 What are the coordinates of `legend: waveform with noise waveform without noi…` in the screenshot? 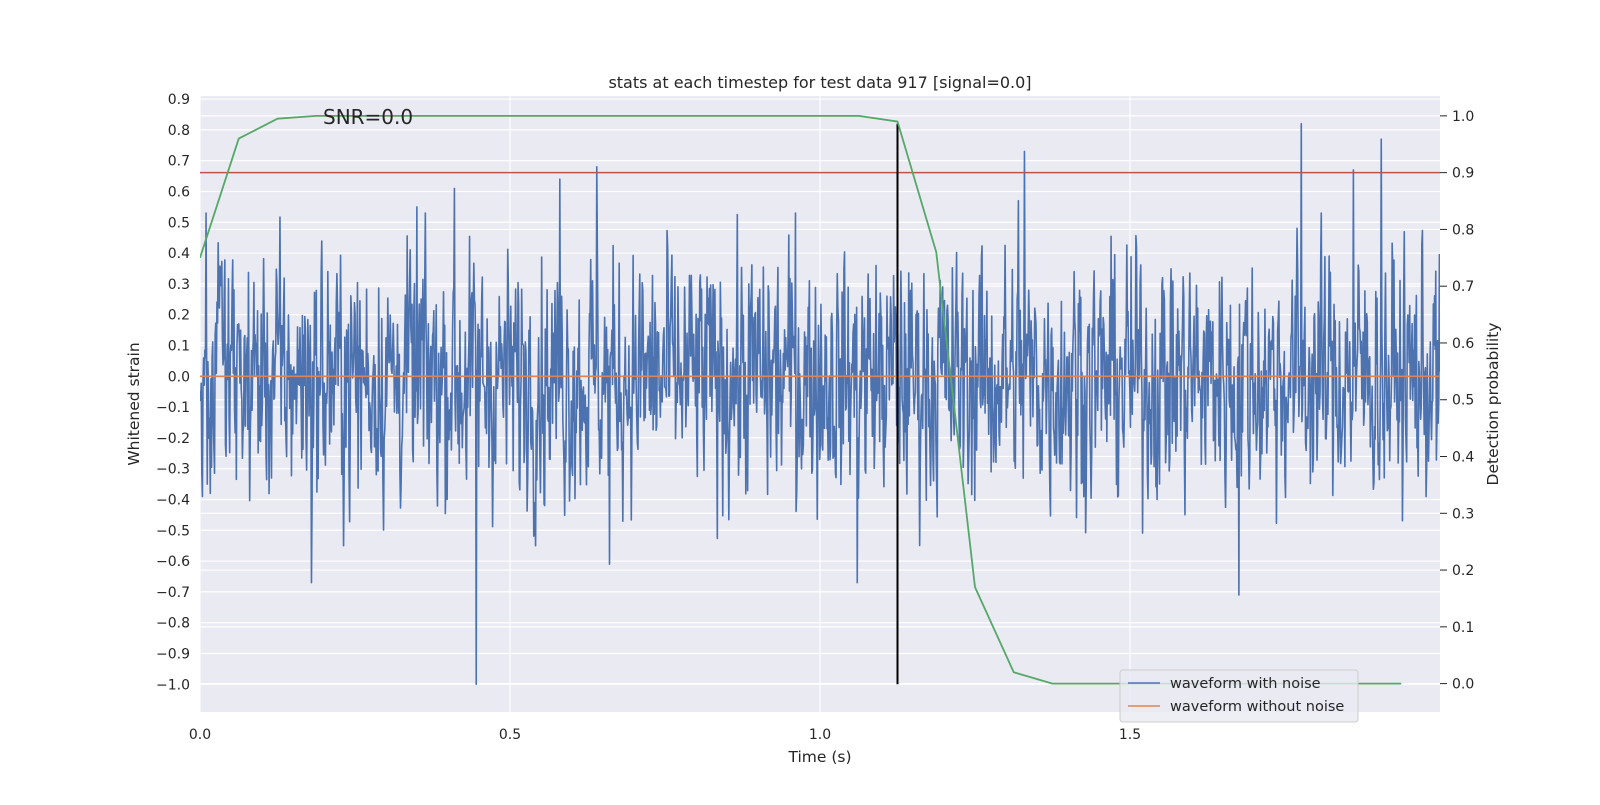 It's located at (1239, 696).